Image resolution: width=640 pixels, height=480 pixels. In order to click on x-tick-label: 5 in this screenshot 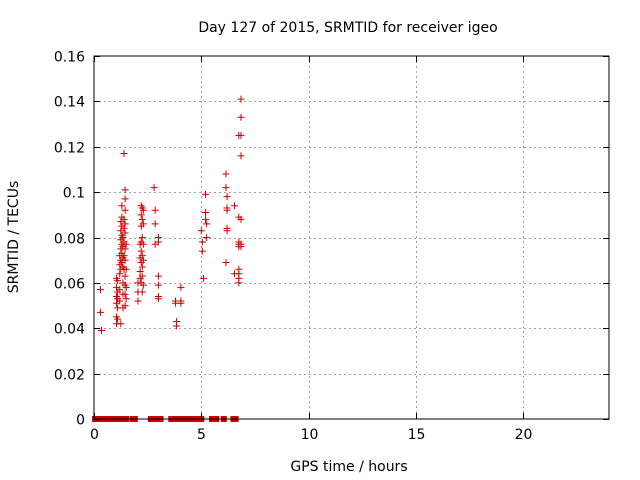, I will do `click(201, 435)`.